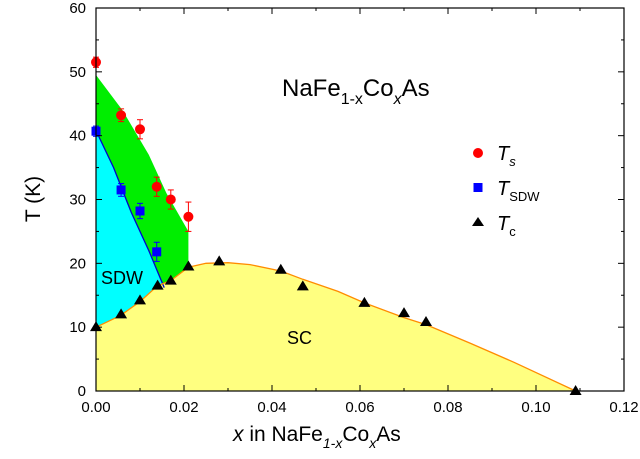  I want to click on region-label-sdw: SDW, so click(122, 278).